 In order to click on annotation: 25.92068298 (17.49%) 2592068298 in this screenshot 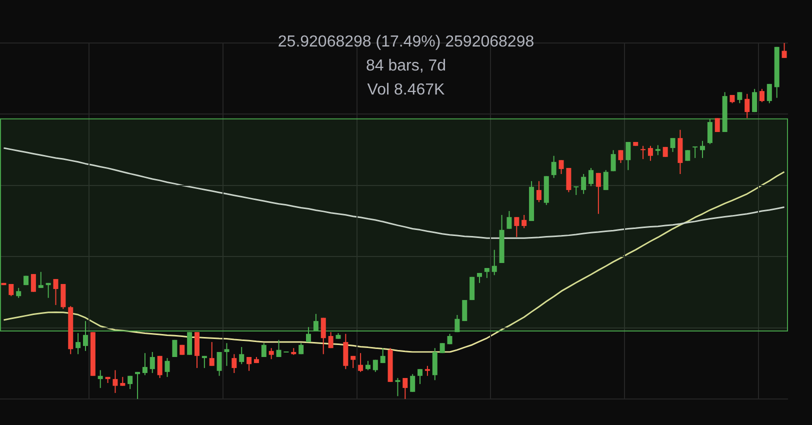, I will do `click(406, 41)`.